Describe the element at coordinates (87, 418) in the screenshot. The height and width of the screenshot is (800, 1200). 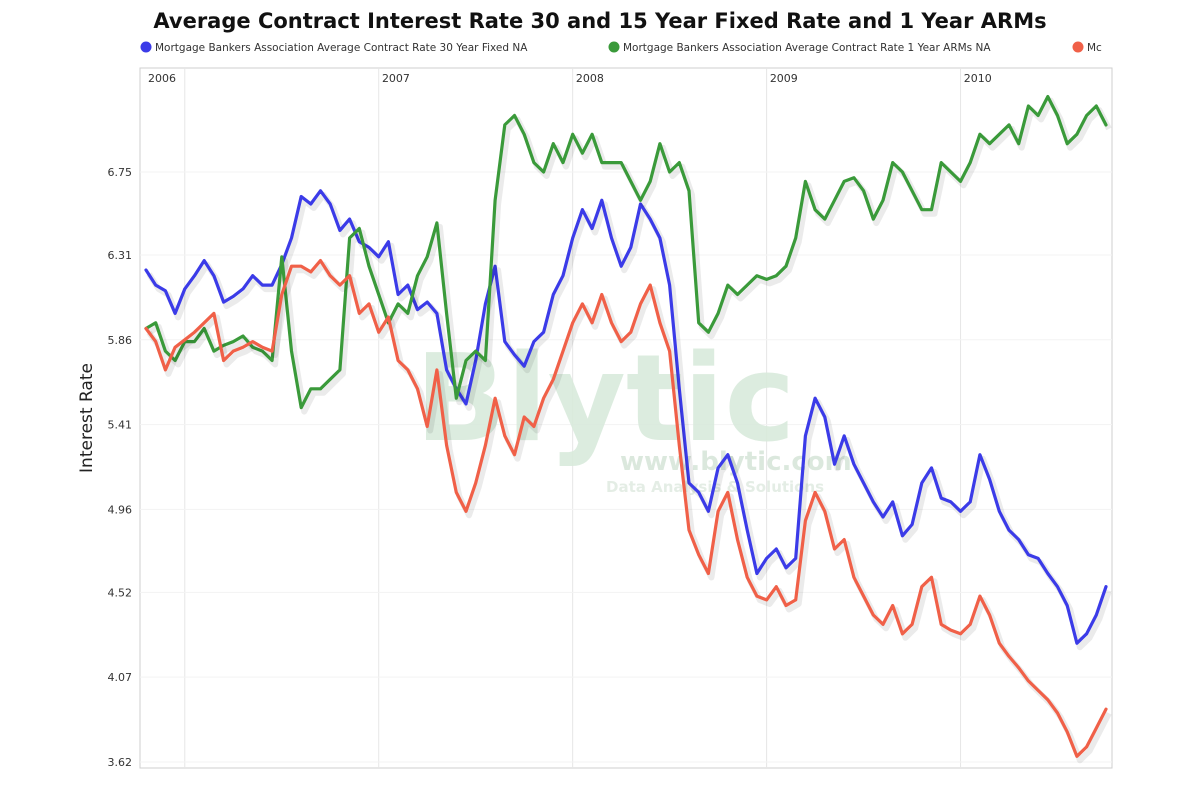
I see `y-axis-title: Interest Rate` at that location.